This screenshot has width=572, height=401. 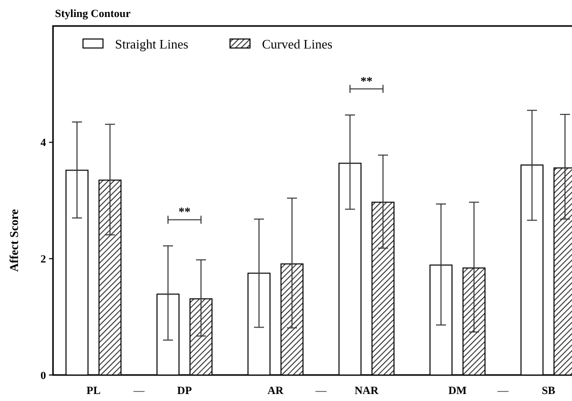 I want to click on x-tick-label: SB, so click(x=549, y=391).